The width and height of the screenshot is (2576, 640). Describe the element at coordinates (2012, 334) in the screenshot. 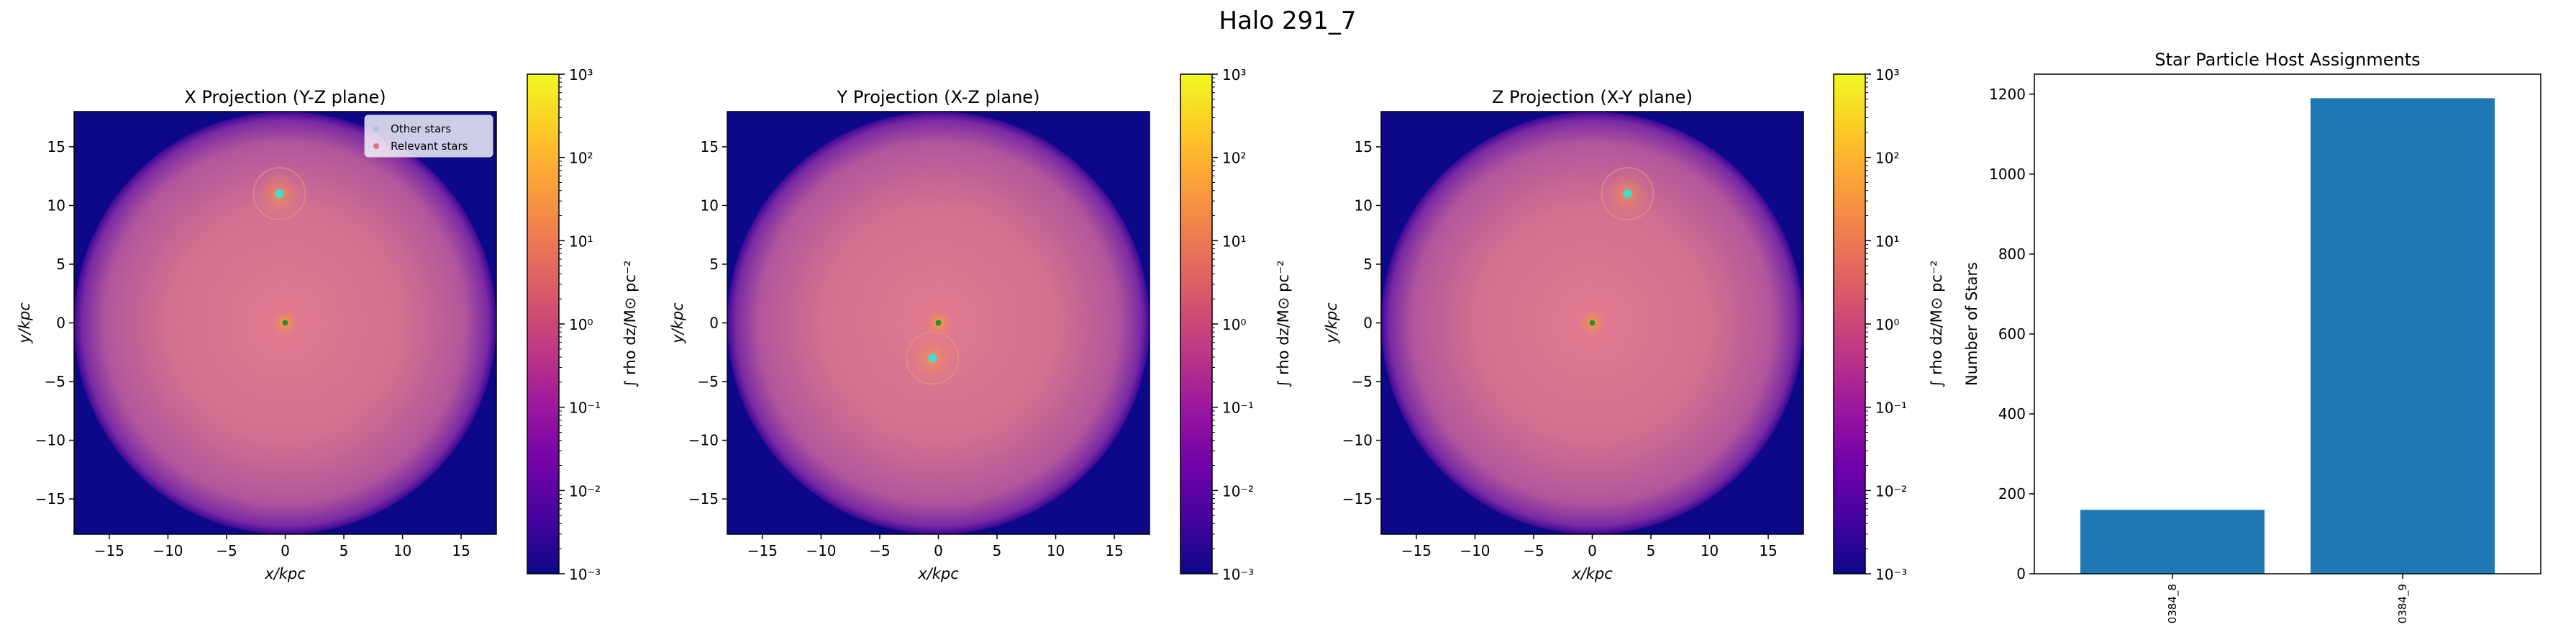

I see `y-tick-label: 600` at that location.